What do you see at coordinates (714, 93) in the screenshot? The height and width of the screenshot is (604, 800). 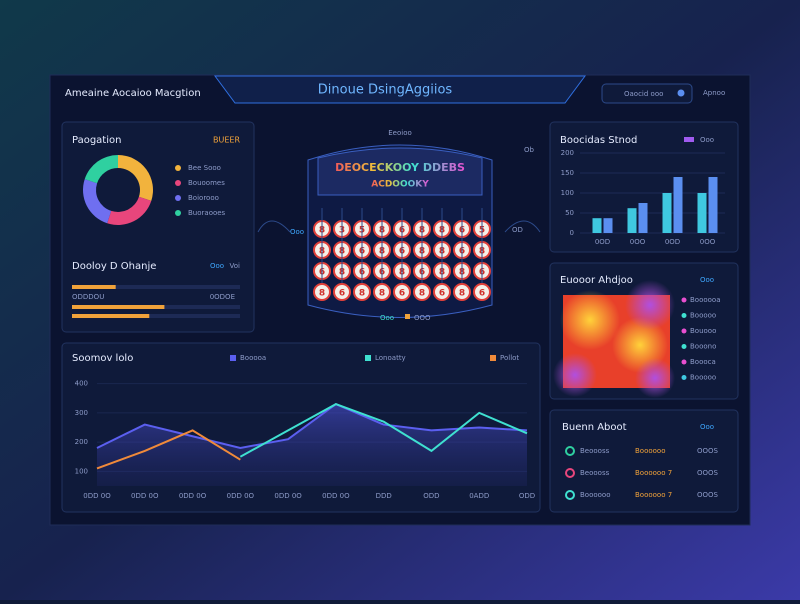 I see `user: Apnoo` at bounding box center [714, 93].